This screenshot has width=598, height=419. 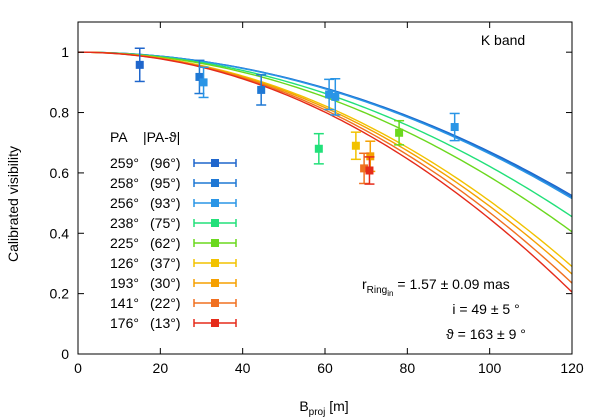 I want to click on annotation-r-subsub: in, so click(x=390, y=293).